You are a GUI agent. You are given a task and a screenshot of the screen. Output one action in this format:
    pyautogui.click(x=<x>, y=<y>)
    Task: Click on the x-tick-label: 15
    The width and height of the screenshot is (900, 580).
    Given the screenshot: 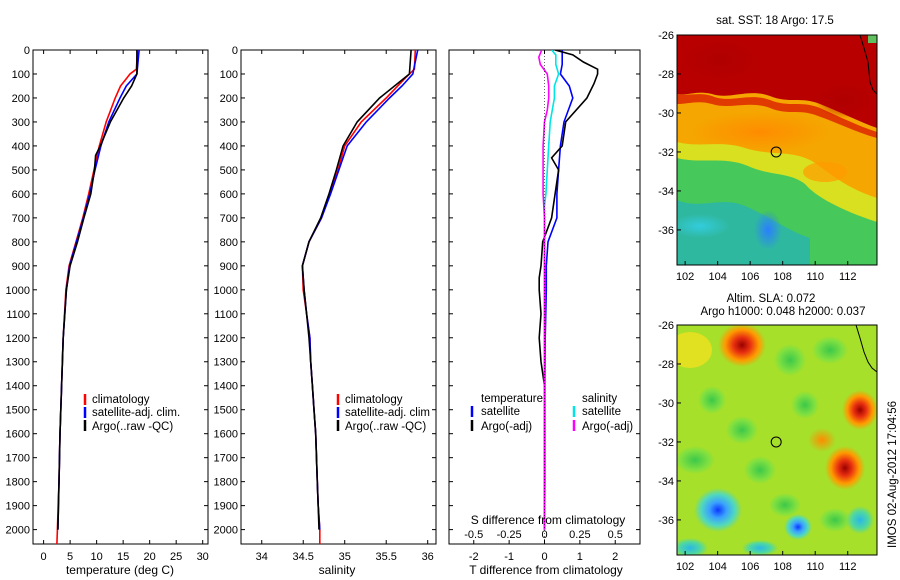 What is the action you would take?
    pyautogui.click(x=123, y=557)
    